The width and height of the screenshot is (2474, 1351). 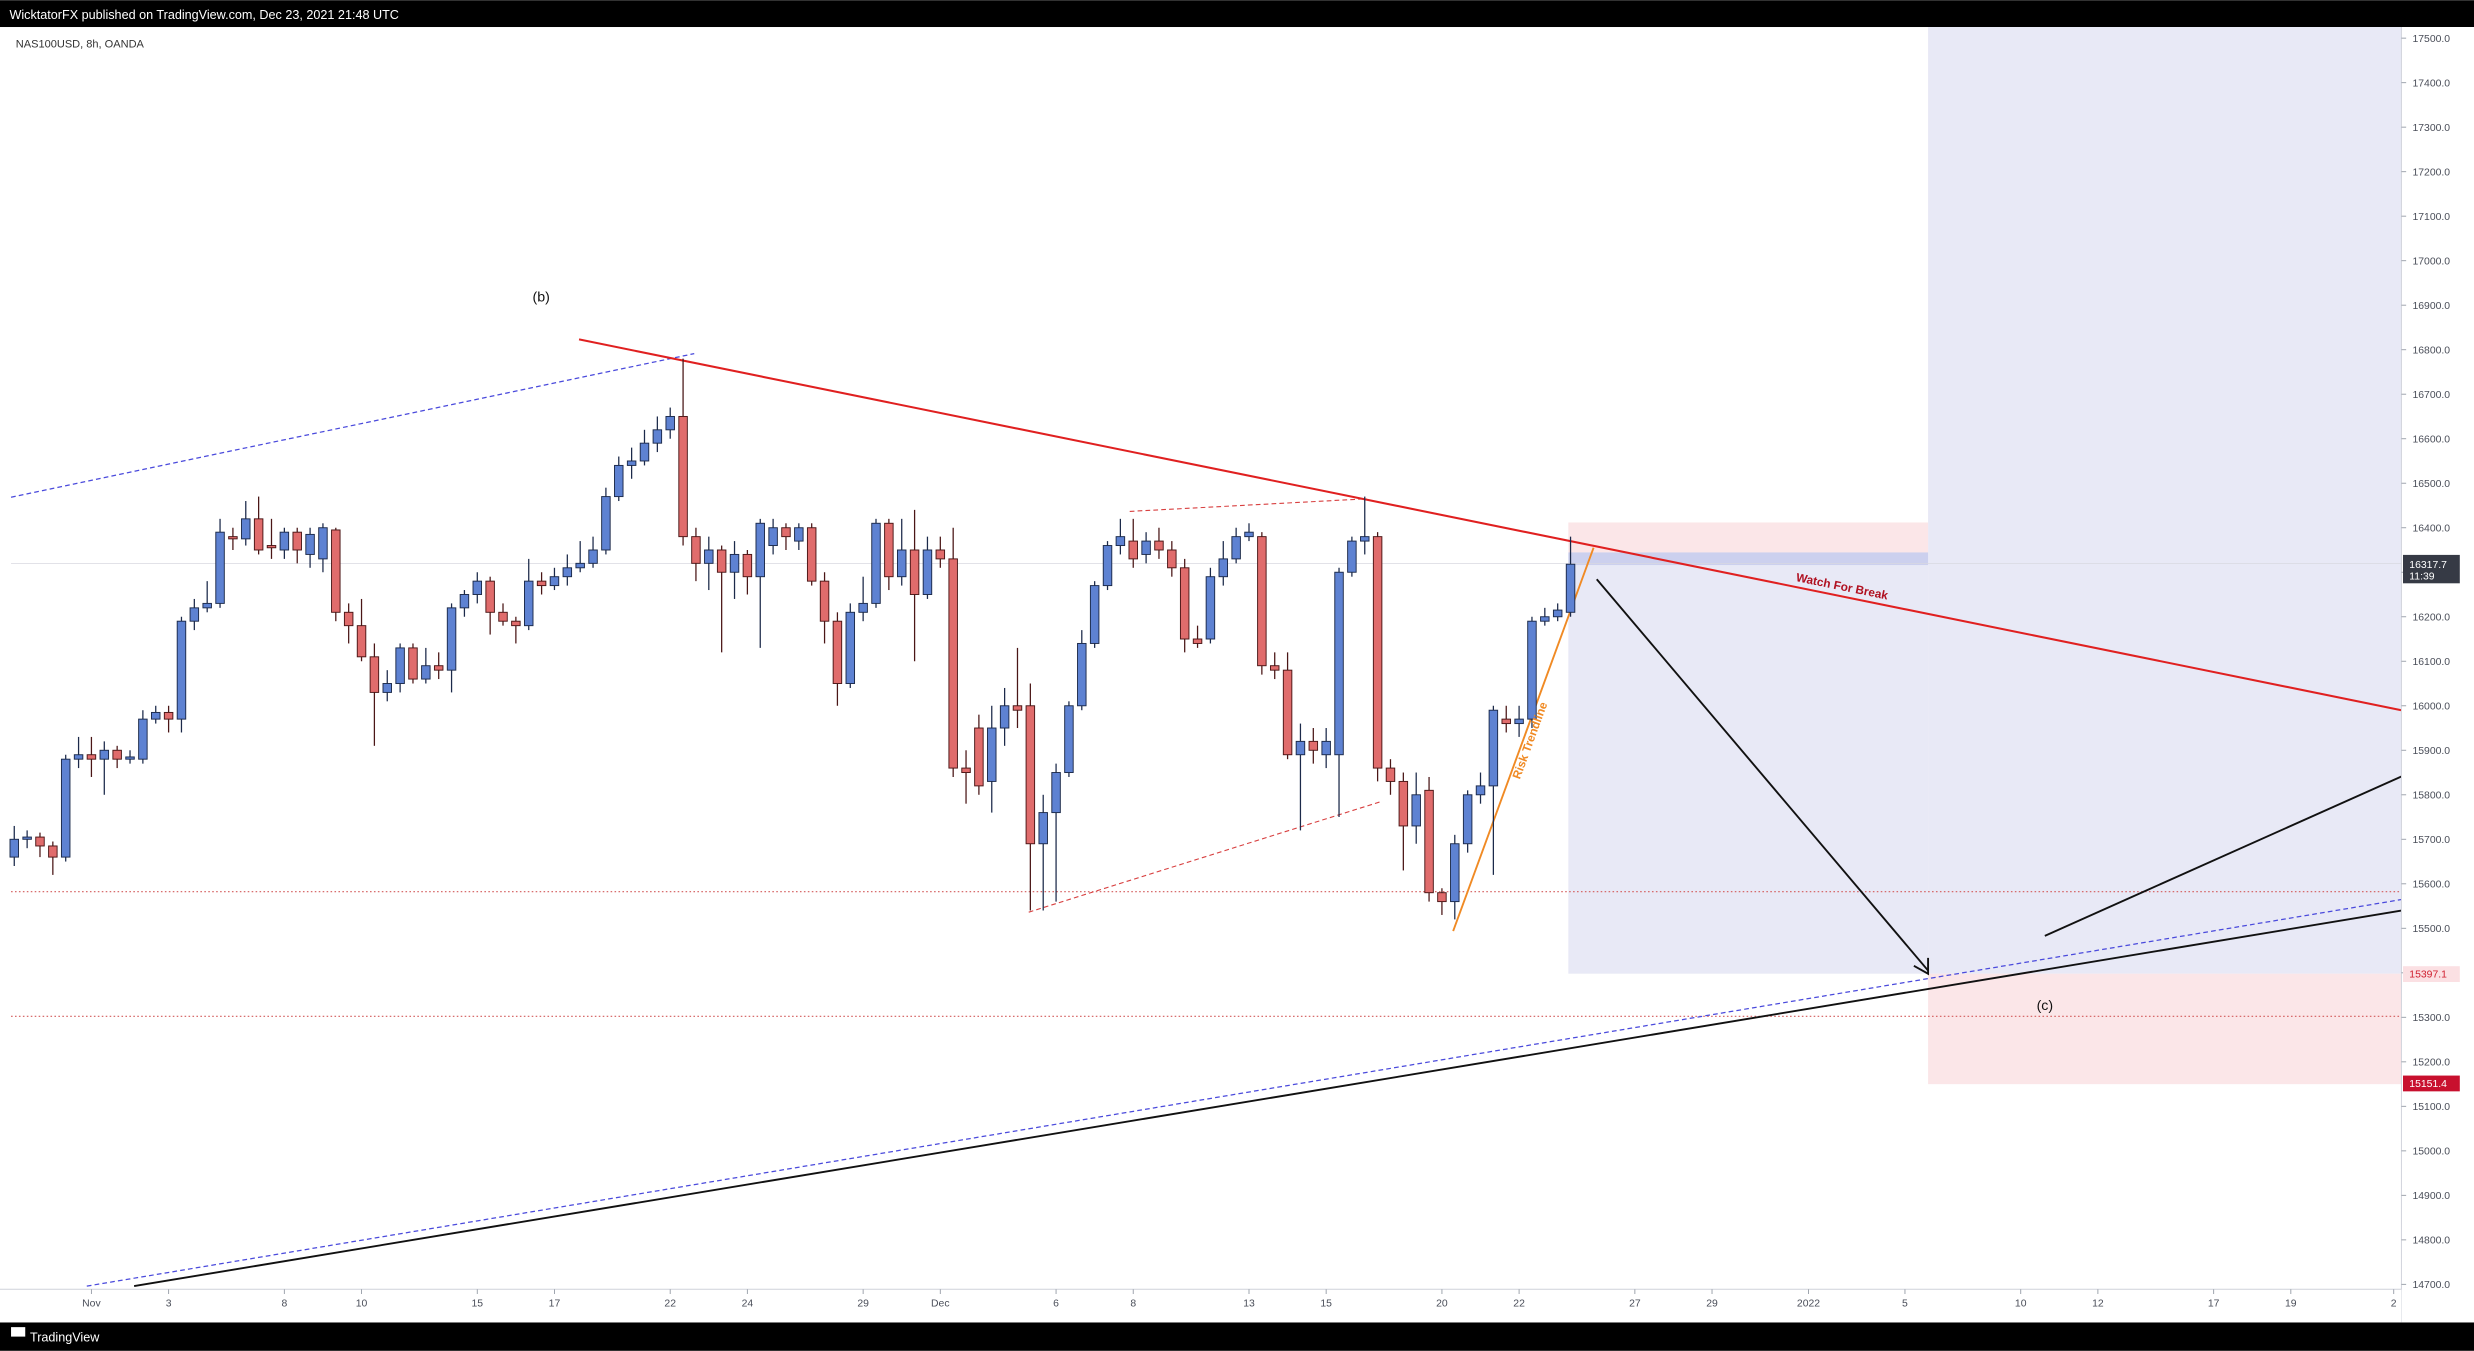 I want to click on entry-band, so click(x=1748, y=559).